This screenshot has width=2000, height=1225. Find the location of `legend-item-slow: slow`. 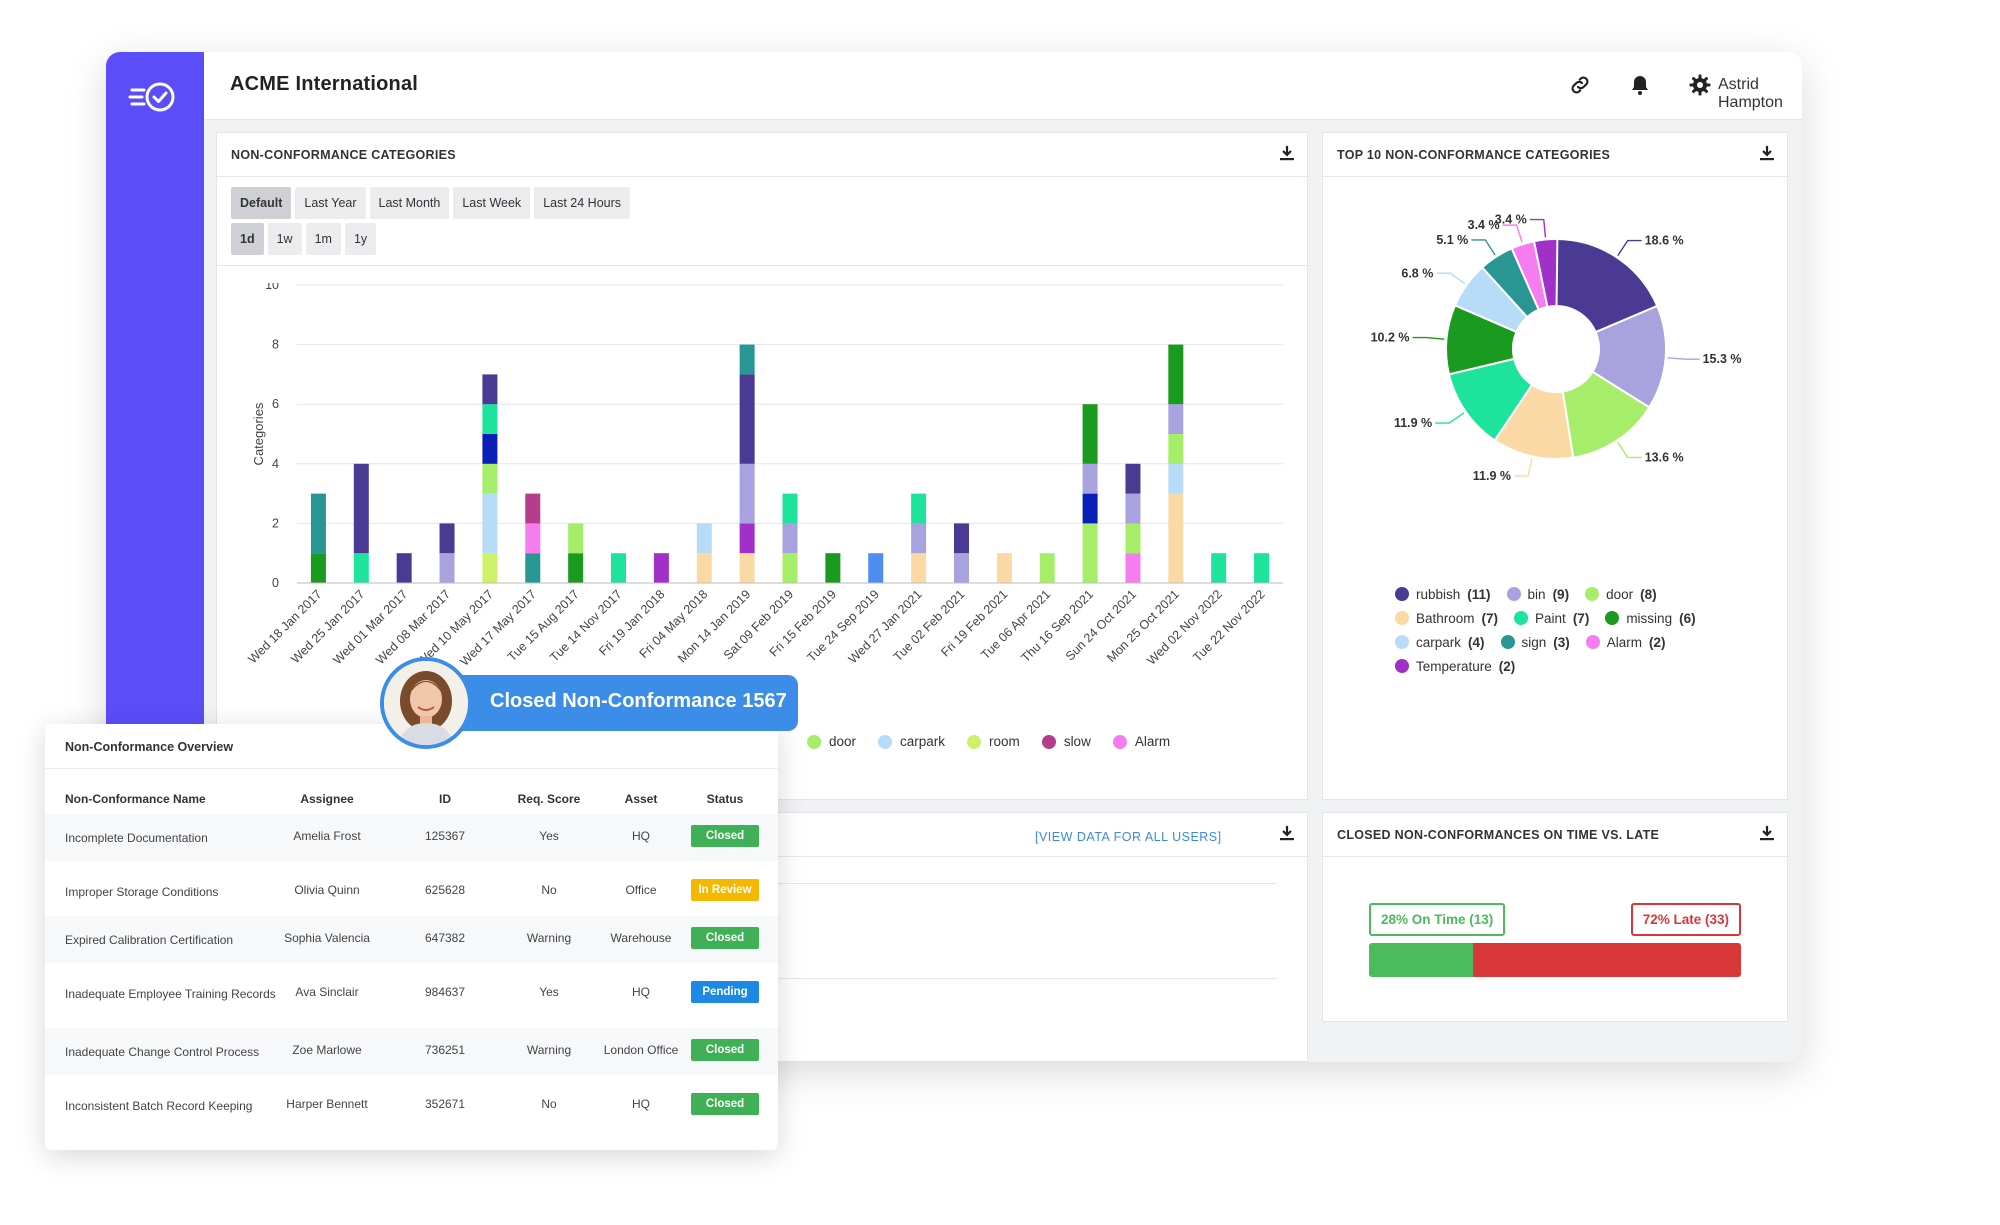

legend-item-slow: slow is located at coordinates (1066, 741).